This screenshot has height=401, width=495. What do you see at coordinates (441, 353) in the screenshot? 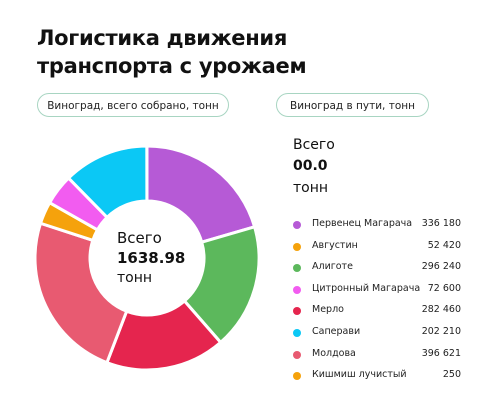
I see `legend-value: 396 621` at bounding box center [441, 353].